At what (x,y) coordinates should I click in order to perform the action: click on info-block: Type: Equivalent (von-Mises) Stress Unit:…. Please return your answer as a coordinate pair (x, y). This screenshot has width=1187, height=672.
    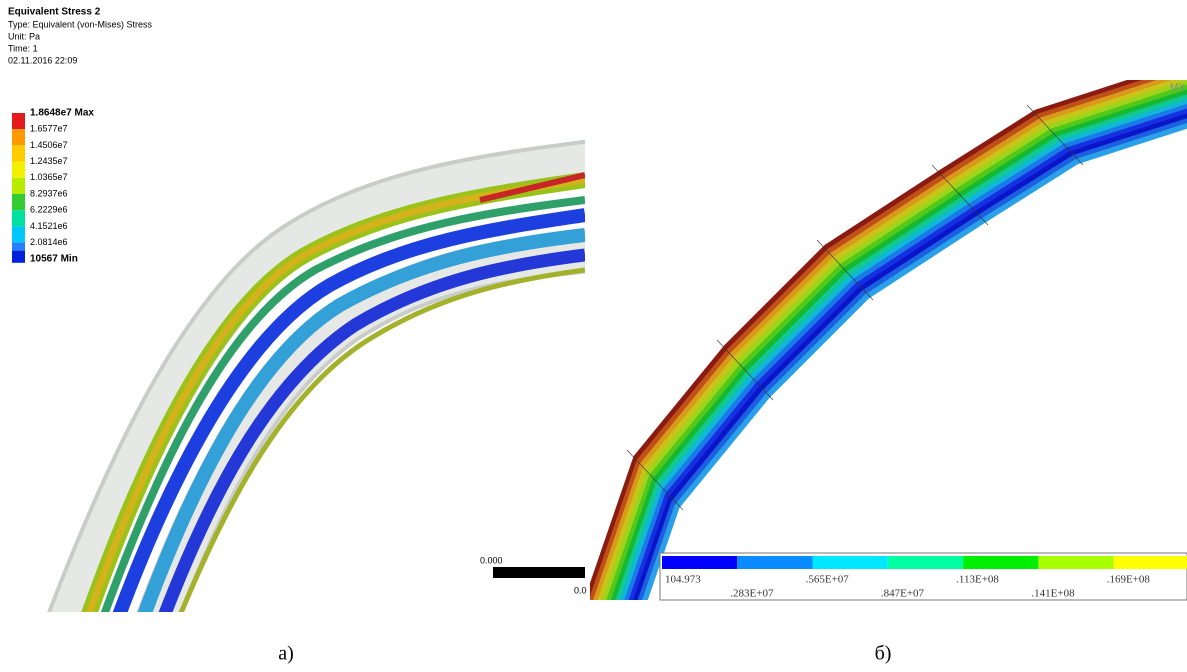
    Looking at the image, I should click on (80, 42).